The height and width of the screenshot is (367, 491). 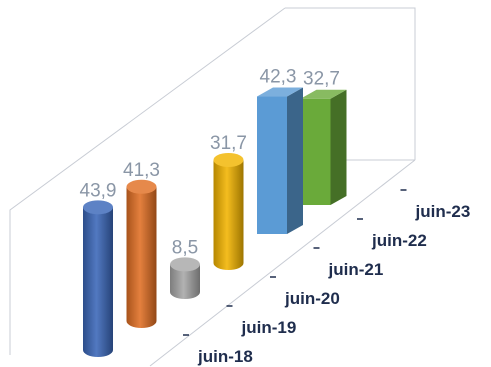 I want to click on value-label: 8,5, so click(x=185, y=247).